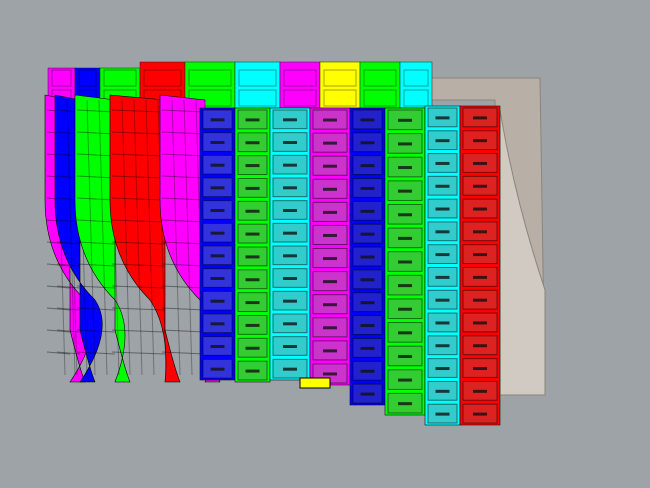  What do you see at coordinates (315, 383) in the screenshot?
I see `bottom-yellow-panel` at bounding box center [315, 383].